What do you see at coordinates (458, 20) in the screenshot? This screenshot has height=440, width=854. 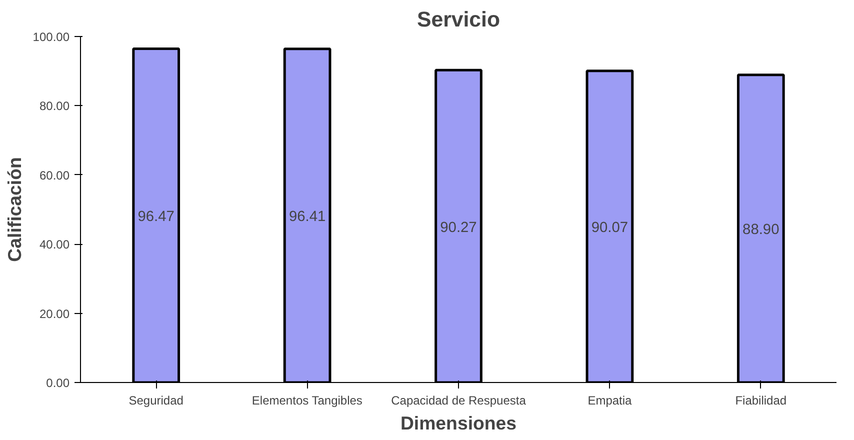 I see `chart-title: Servicio` at bounding box center [458, 20].